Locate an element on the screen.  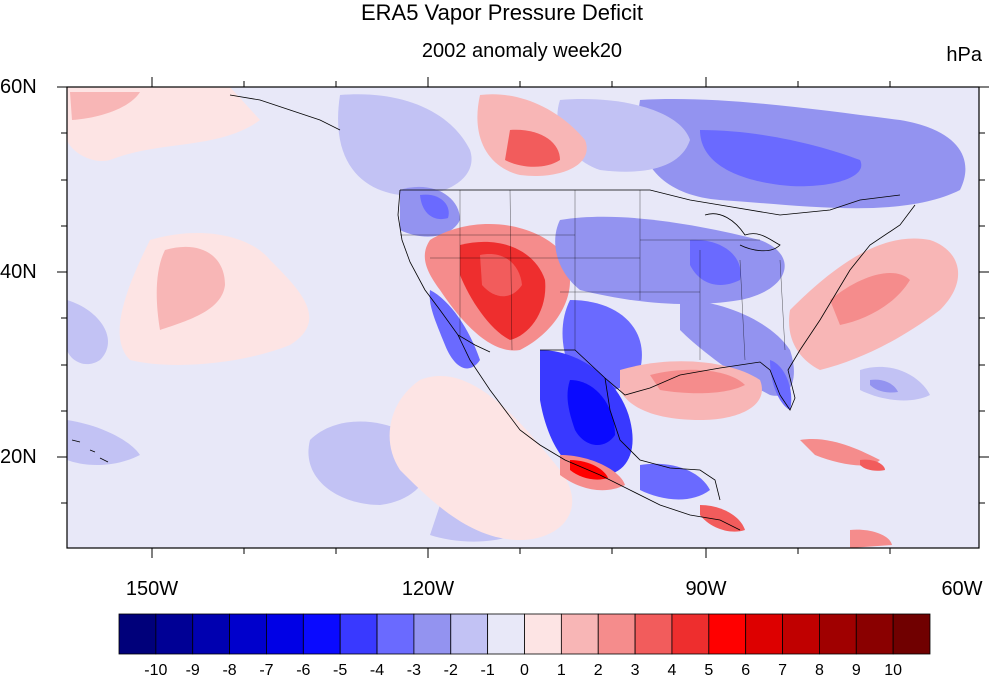
colorbar-label: 5 is located at coordinates (709, 670).